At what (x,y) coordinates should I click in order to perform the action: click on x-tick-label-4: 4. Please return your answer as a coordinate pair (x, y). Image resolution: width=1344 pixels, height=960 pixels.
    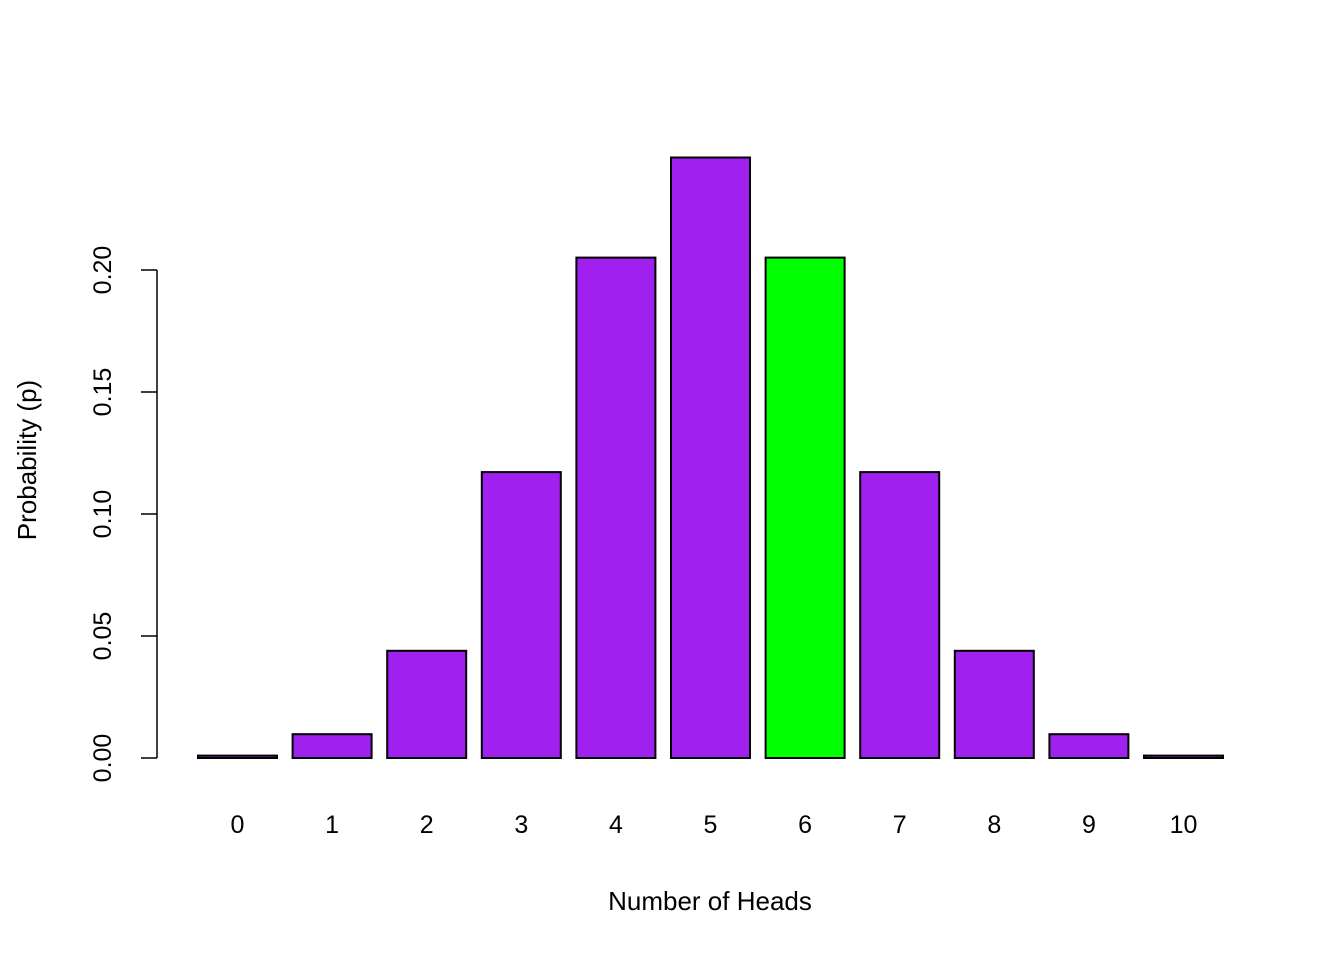
    Looking at the image, I should click on (616, 825).